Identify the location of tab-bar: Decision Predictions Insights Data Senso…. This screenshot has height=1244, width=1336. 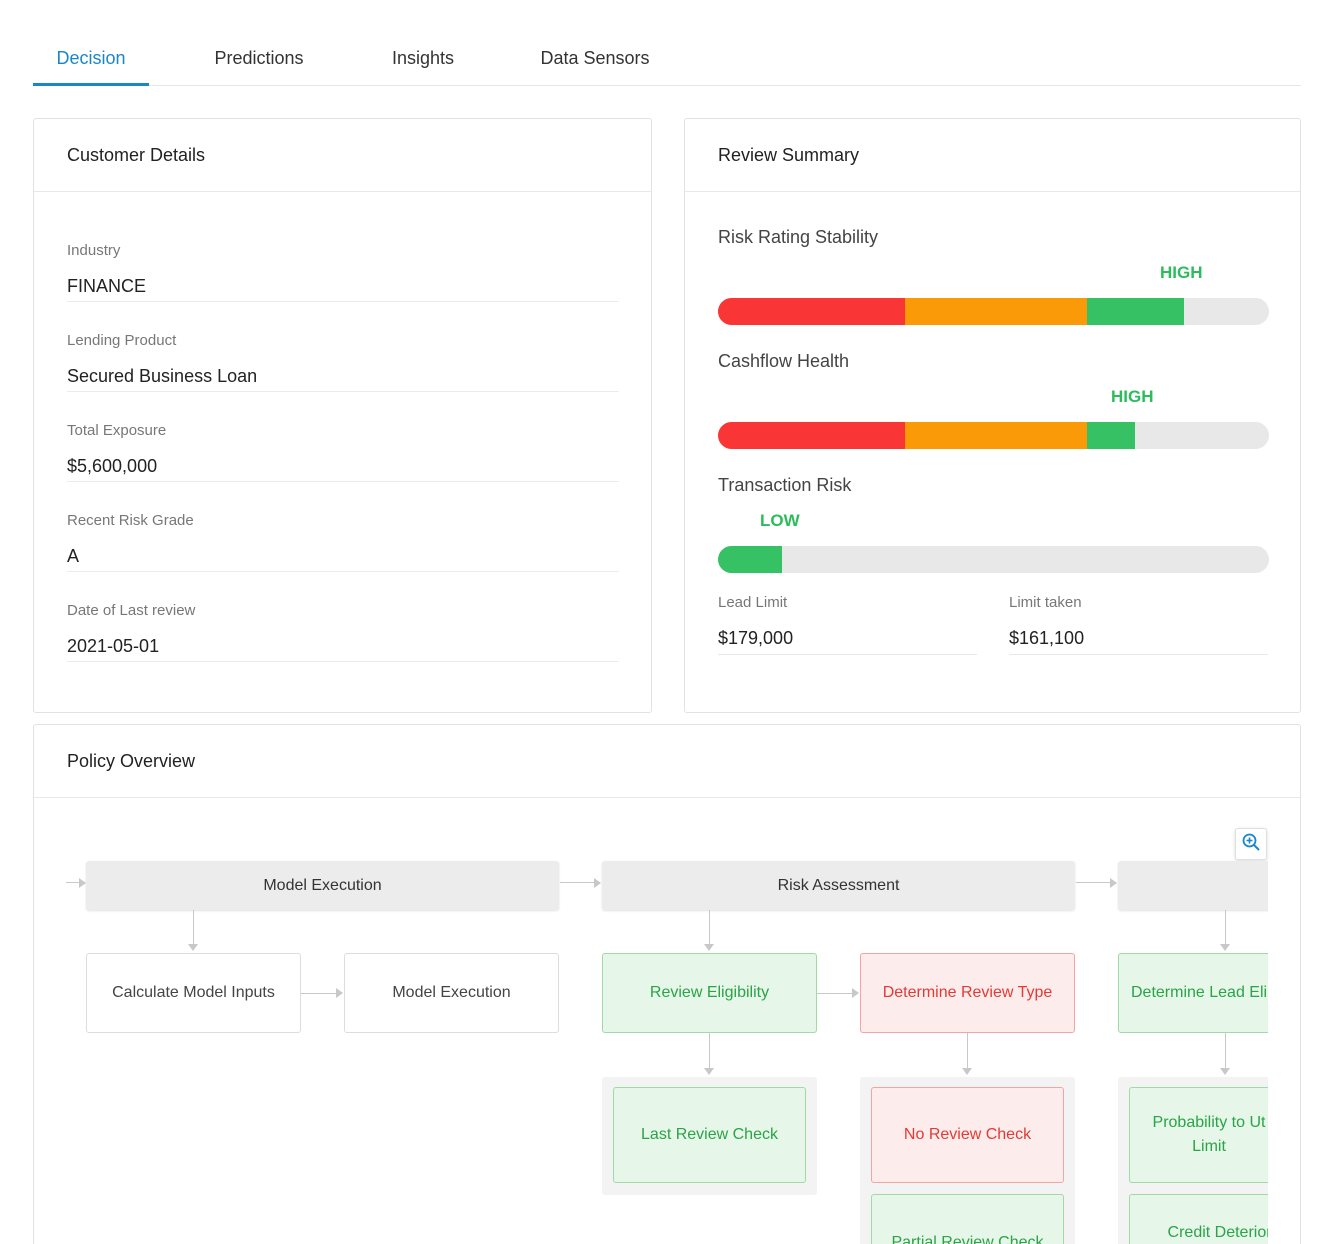
(667, 58).